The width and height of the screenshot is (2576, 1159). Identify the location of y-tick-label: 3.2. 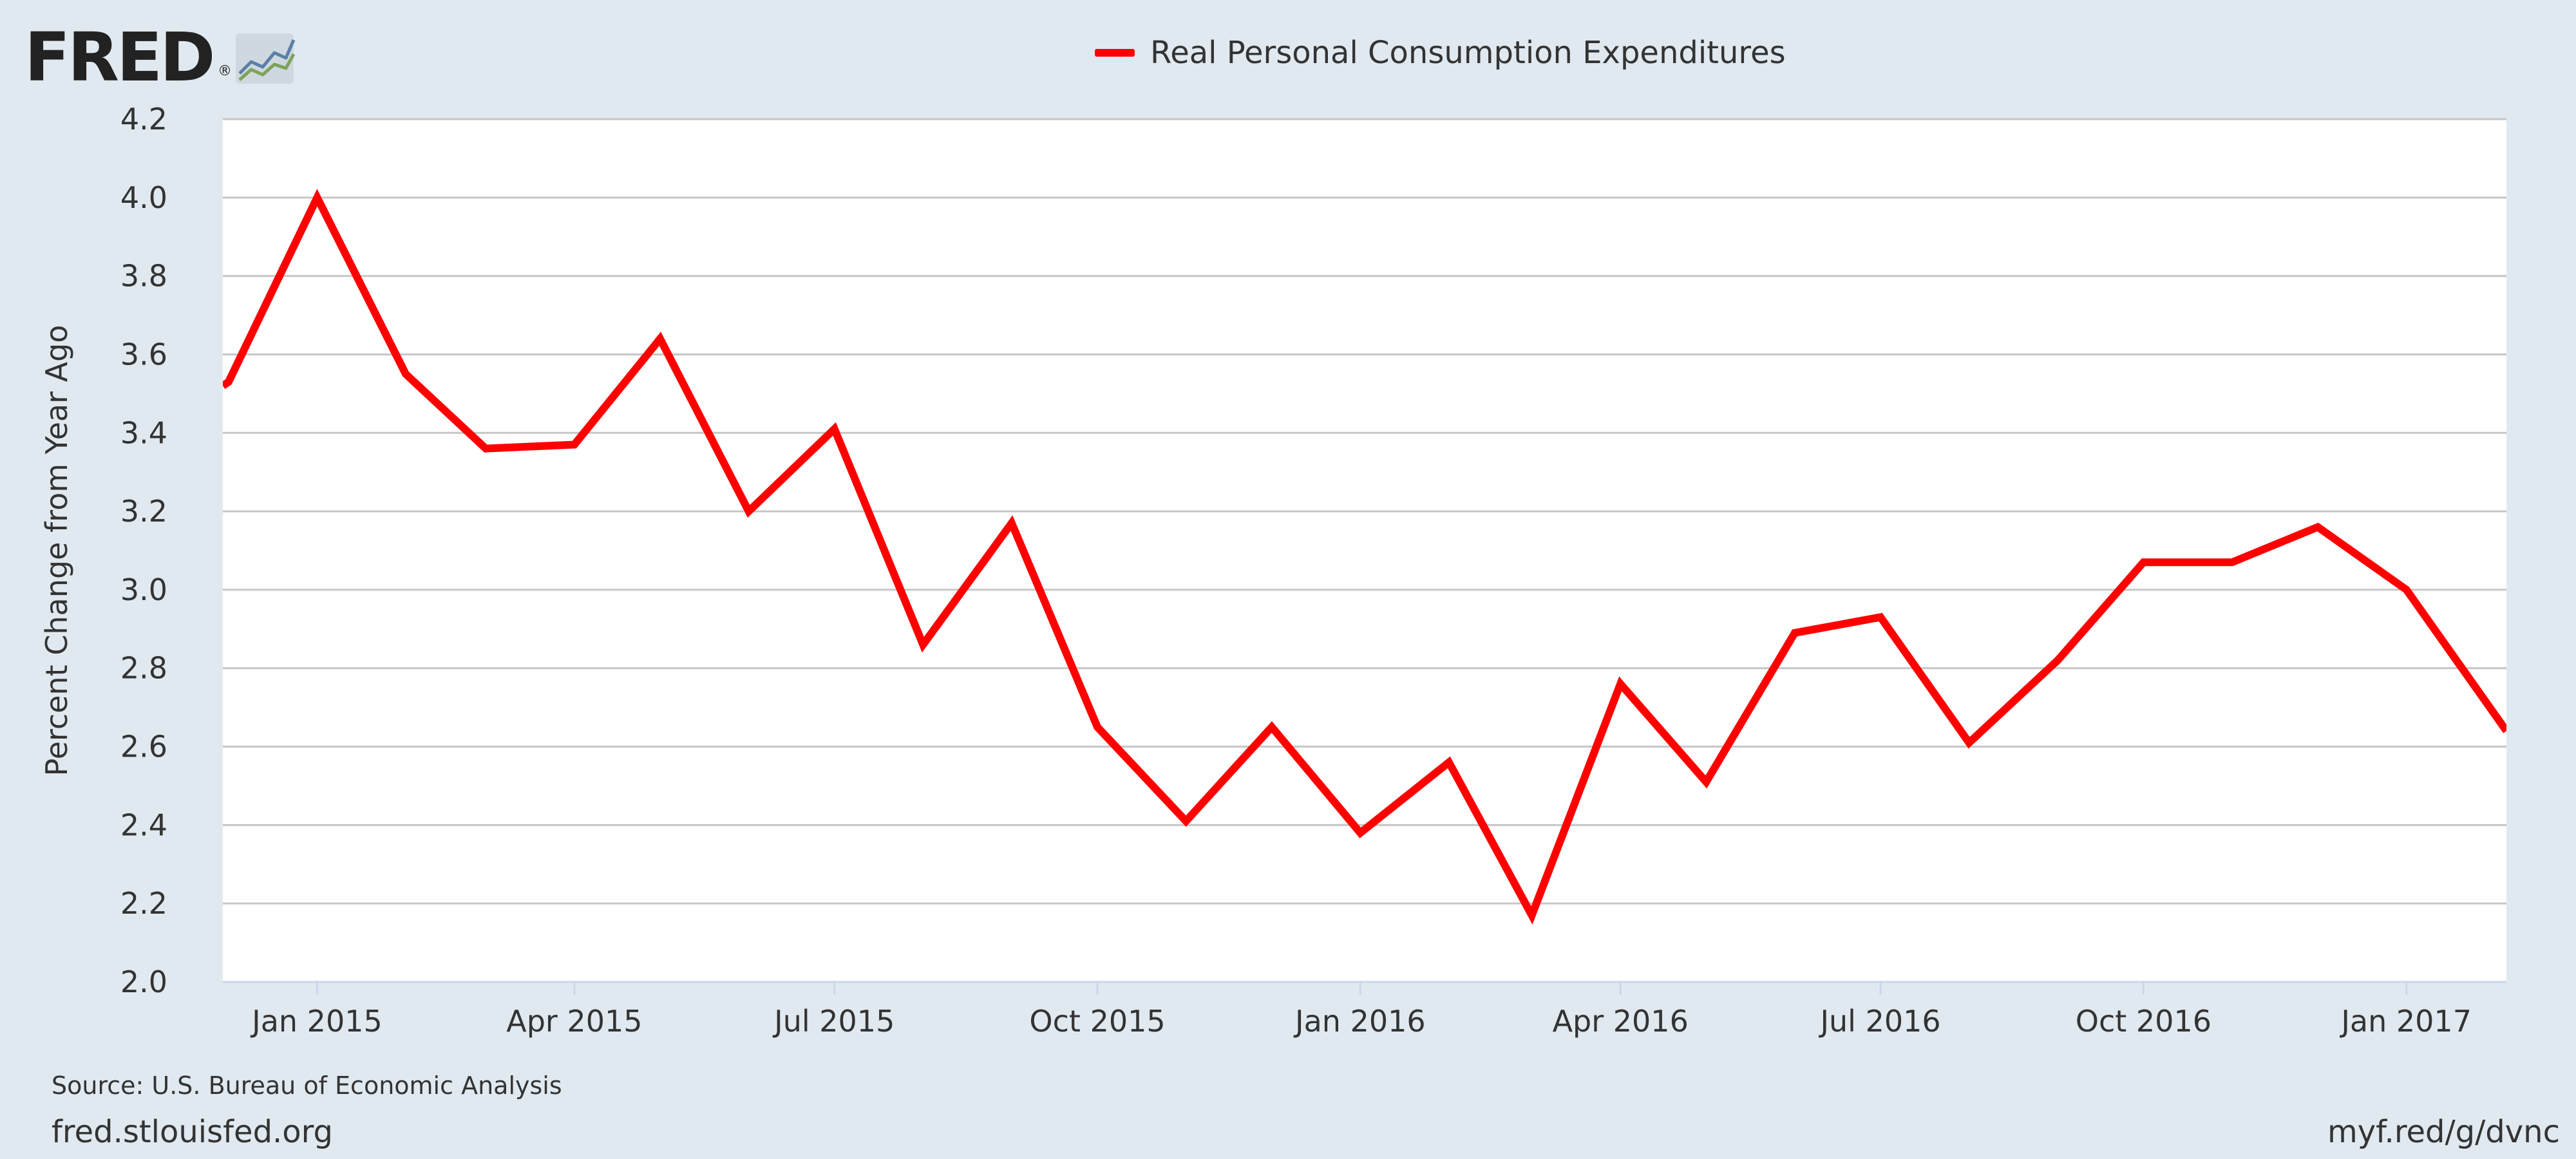
(143, 511).